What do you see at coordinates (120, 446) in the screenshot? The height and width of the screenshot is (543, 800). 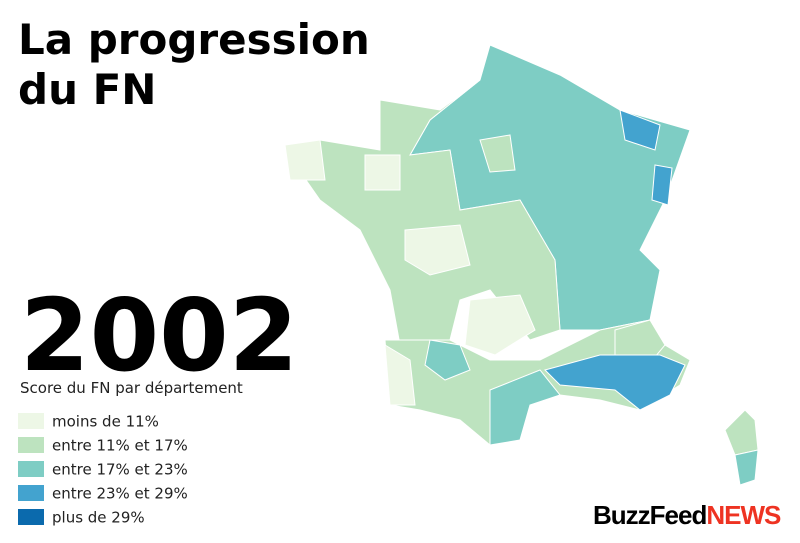 I see `legend-label: entre 11% et 17%` at bounding box center [120, 446].